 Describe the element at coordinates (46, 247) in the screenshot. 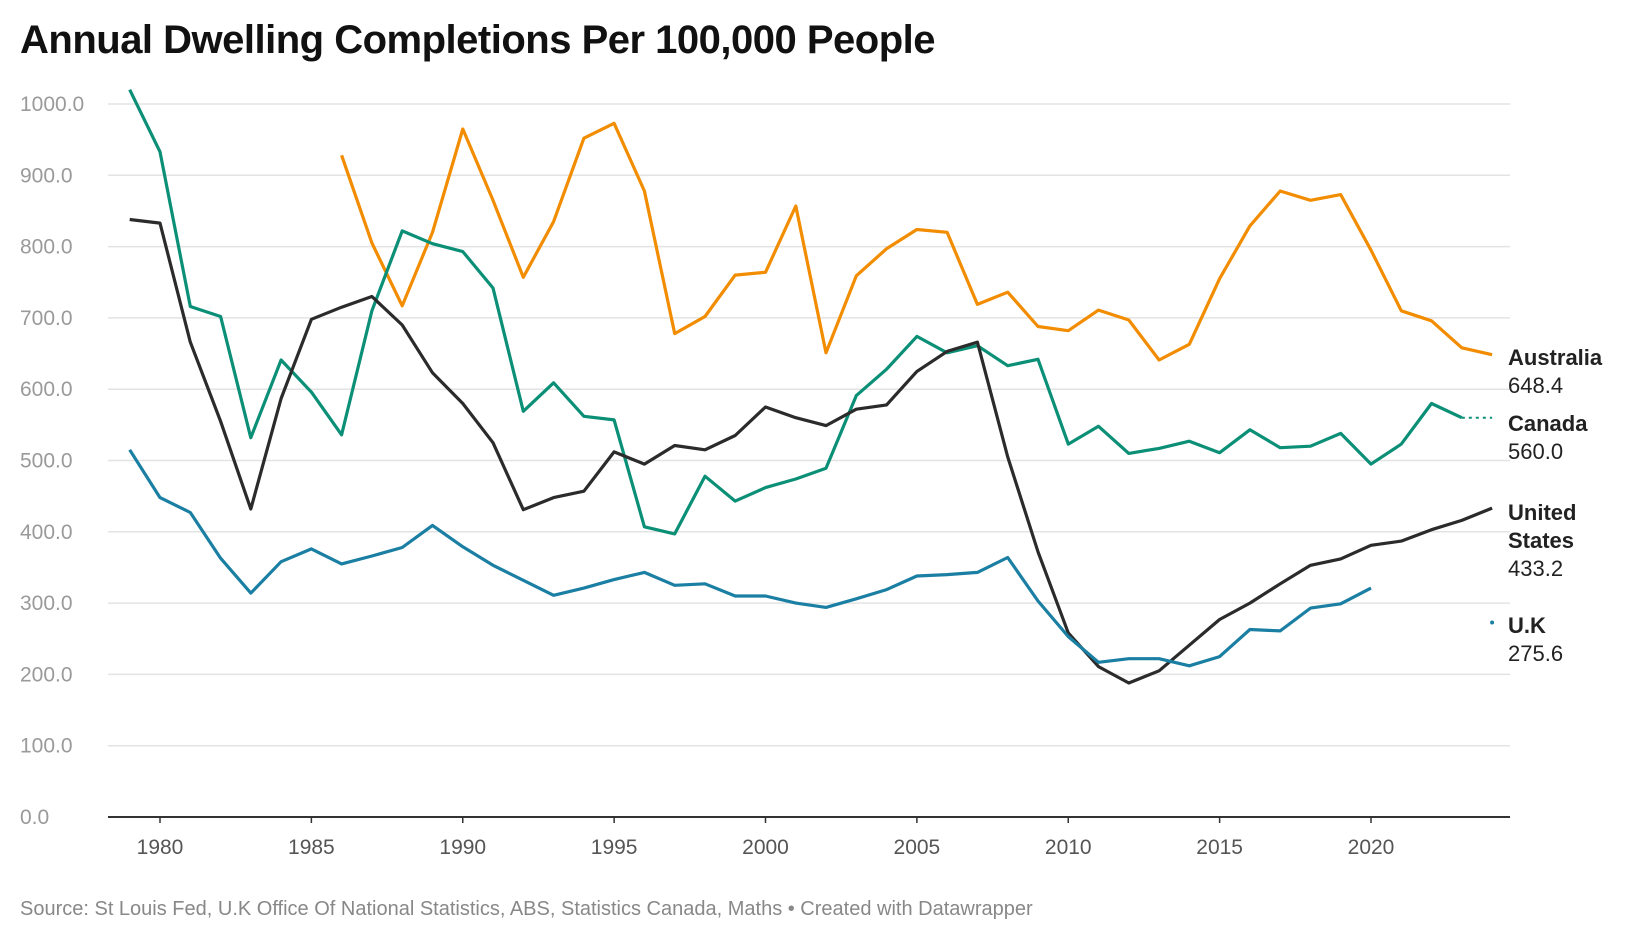

I see `y-tick-label: 800.0` at that location.